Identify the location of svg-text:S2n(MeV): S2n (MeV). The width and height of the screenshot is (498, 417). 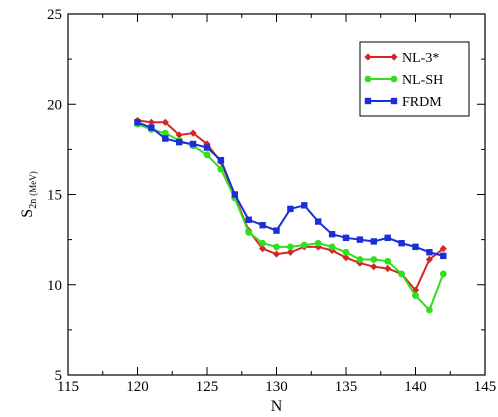
(29, 194).